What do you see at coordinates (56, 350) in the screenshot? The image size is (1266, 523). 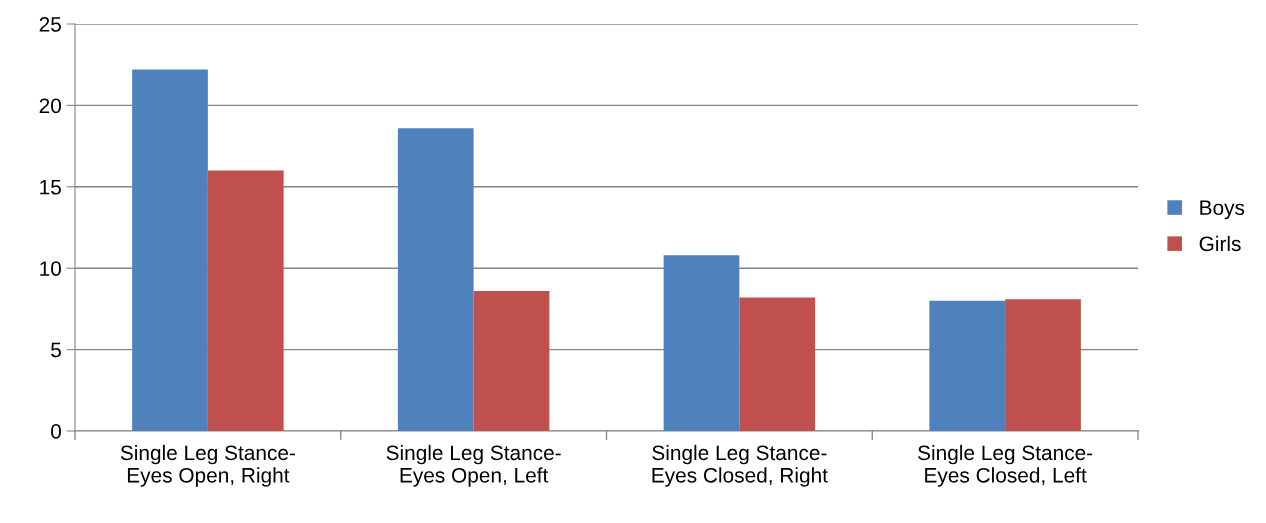 I see `y-tick-label: 5` at bounding box center [56, 350].